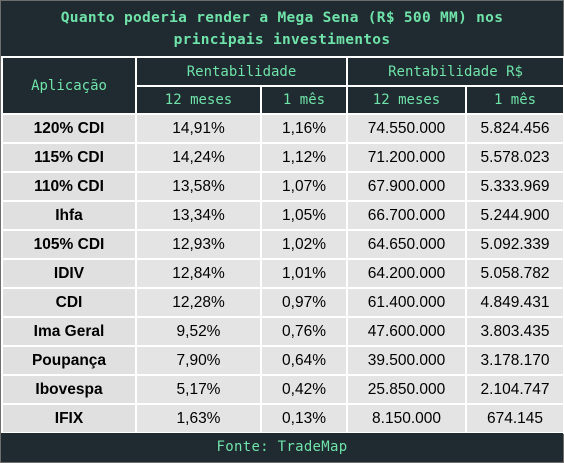 The height and width of the screenshot is (463, 564). I want to click on cell-aplicacao: Ima Geral, so click(69, 331).